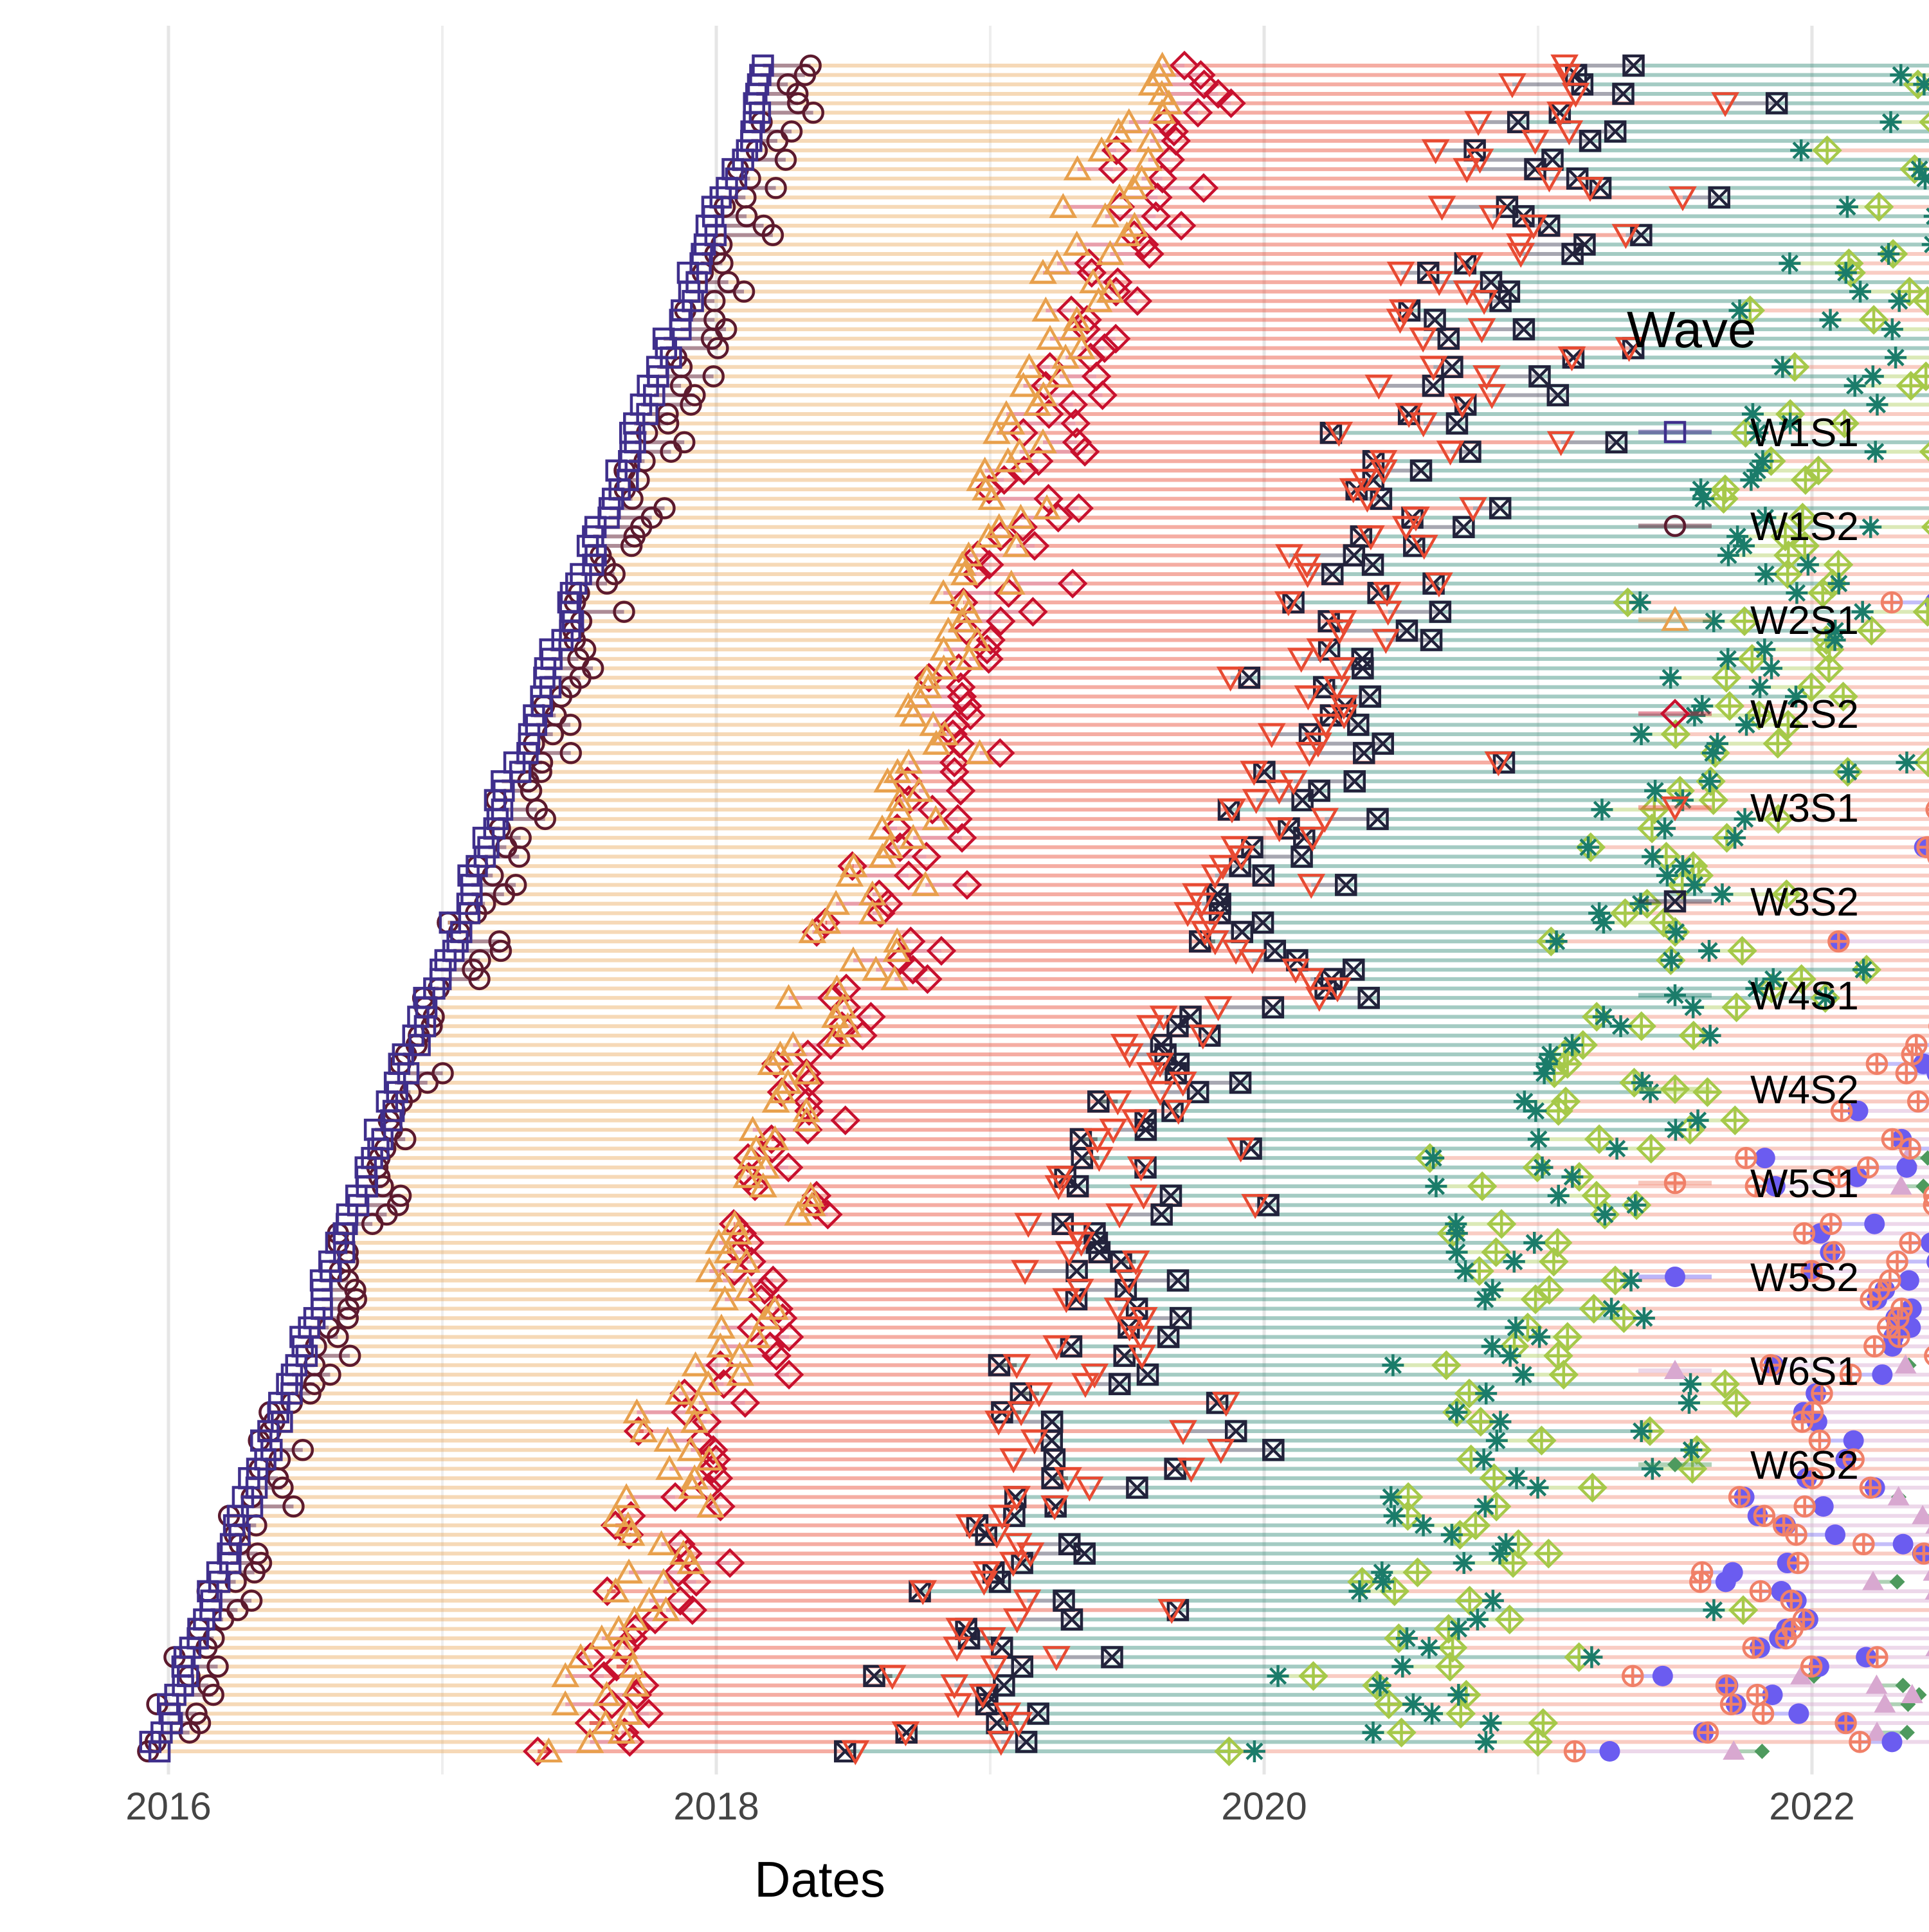 This screenshot has width=1929, height=1932. I want to click on legend-label-W3S1: W3S1, so click(1804, 808).